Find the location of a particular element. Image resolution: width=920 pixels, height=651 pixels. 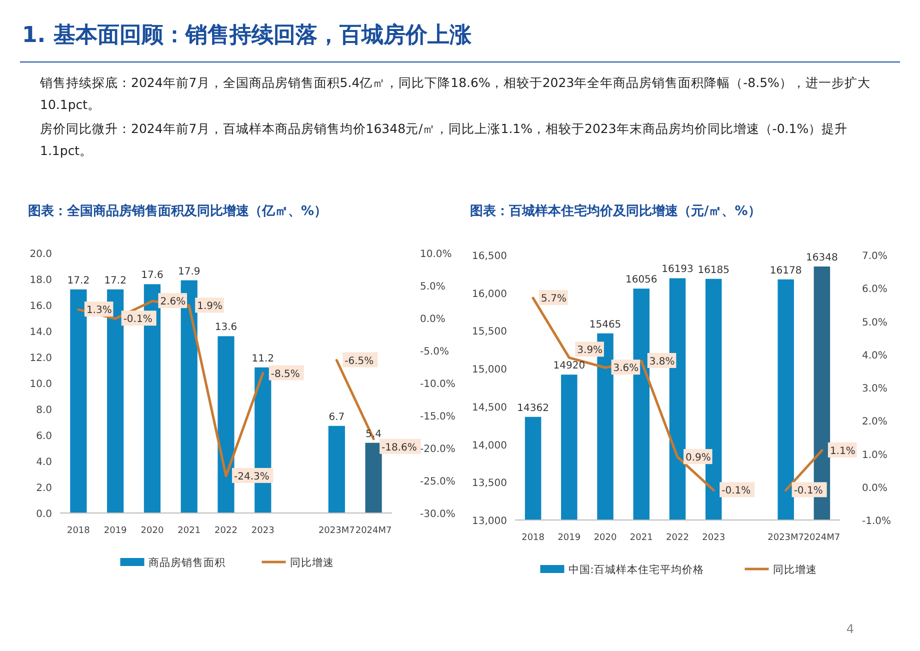

y-tick-label: 12.0 is located at coordinates (41, 358).